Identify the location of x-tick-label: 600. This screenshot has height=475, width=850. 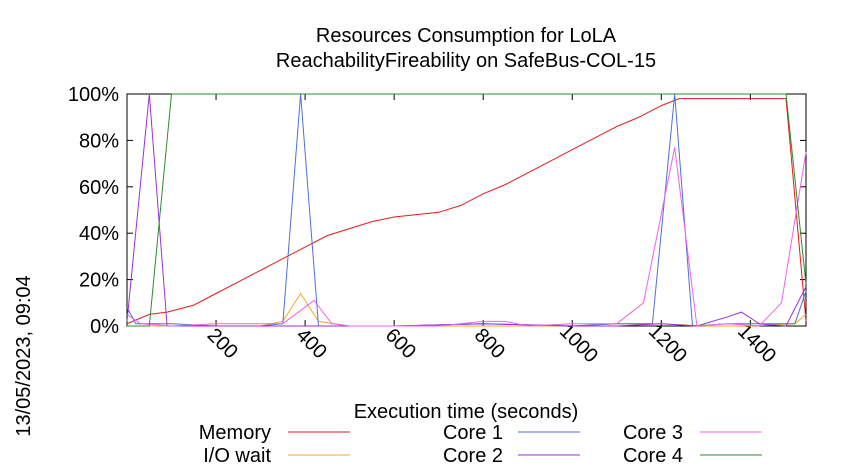
(400, 343).